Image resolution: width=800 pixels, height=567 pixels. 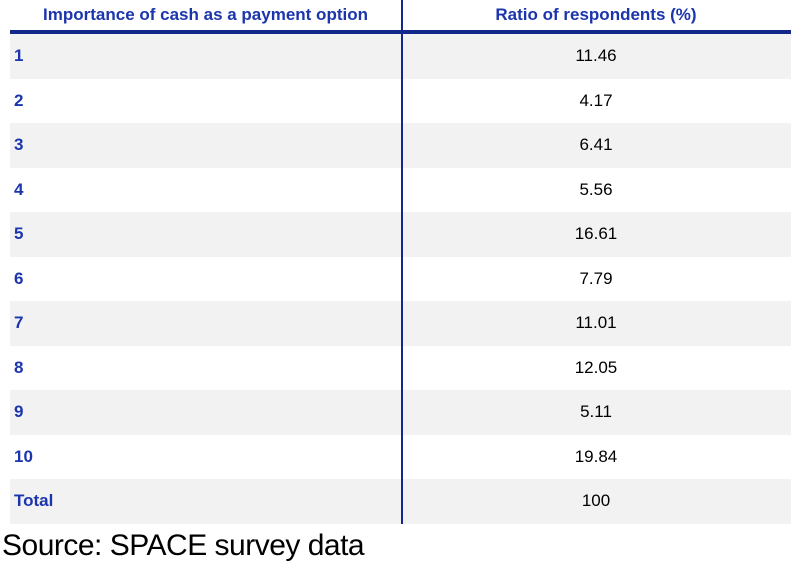 What do you see at coordinates (596, 56) in the screenshot?
I see `row-value: 11.46` at bounding box center [596, 56].